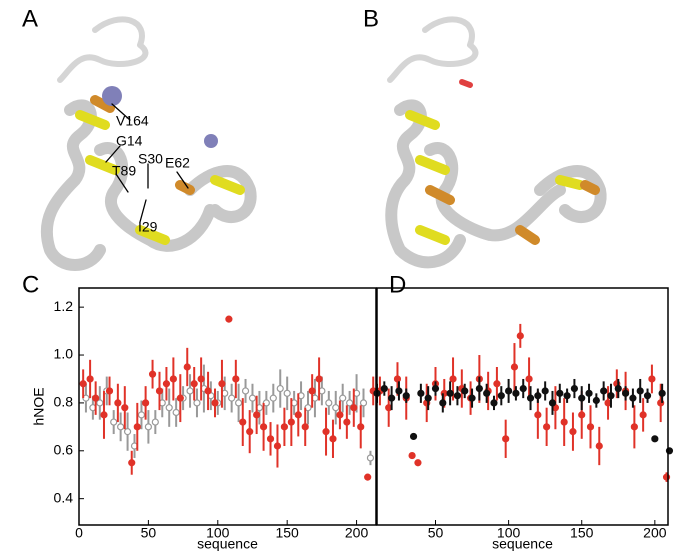  What do you see at coordinates (30, 284) in the screenshot?
I see `panel-label: C` at bounding box center [30, 284].